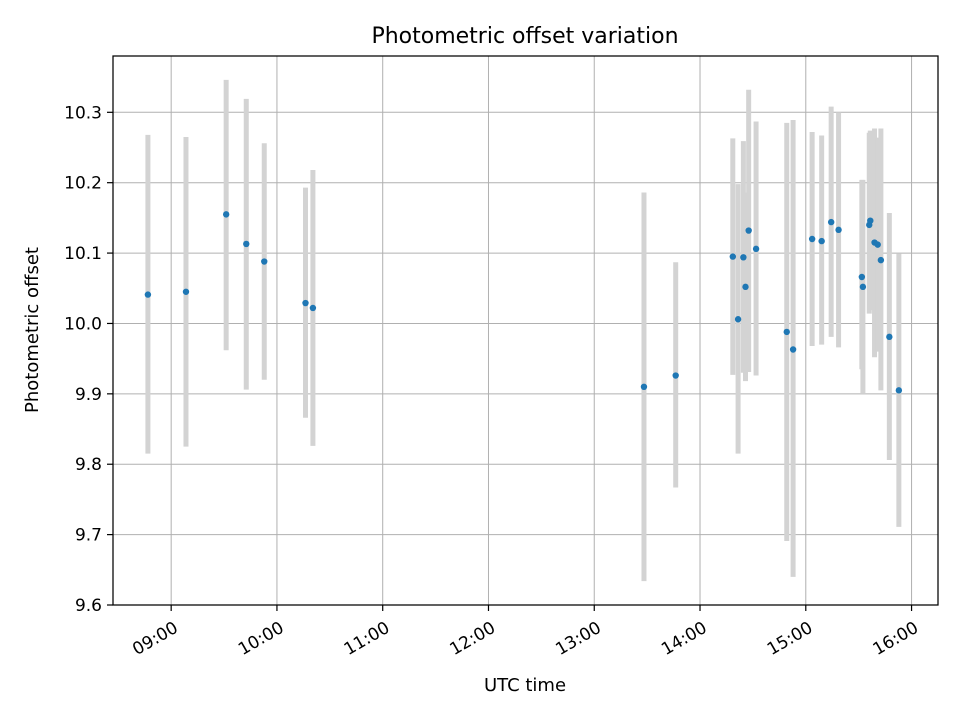 This screenshot has height=720, width=960. Describe the element at coordinates (83, 324) in the screenshot. I see `y-tick-label-4: 10.0` at that location.